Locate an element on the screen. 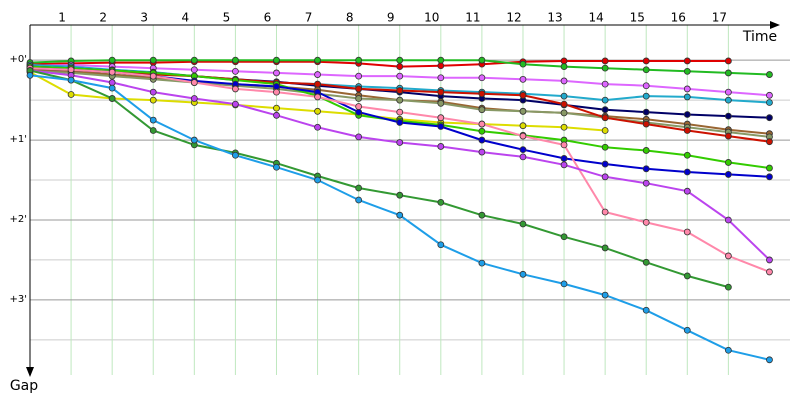  x-axis-arrow is located at coordinates (775, 25).